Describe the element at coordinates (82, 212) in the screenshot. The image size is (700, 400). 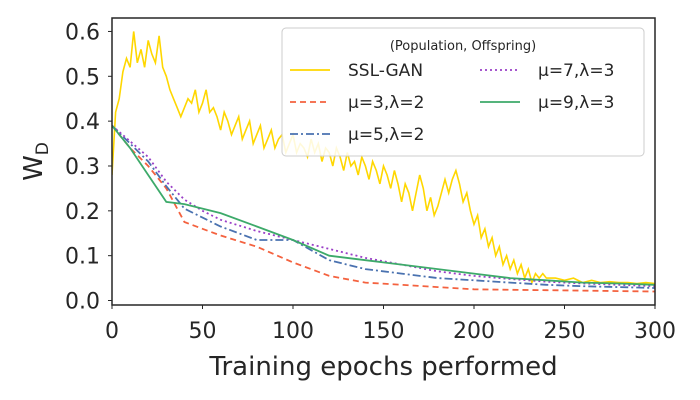
I see `y-tick-label: 0.2` at that location.